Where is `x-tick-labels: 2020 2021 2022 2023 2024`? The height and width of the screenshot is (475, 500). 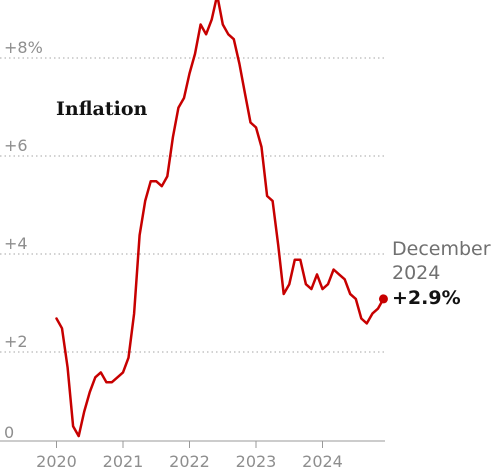 x-tick-labels: 2020 2021 2022 2023 2024 is located at coordinates (189, 461).